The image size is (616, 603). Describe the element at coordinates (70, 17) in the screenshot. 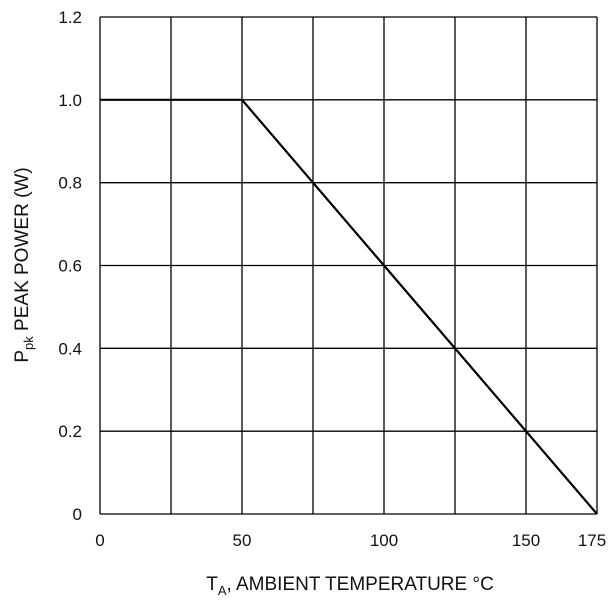

I see `y-tick-label: 1.2` at that location.